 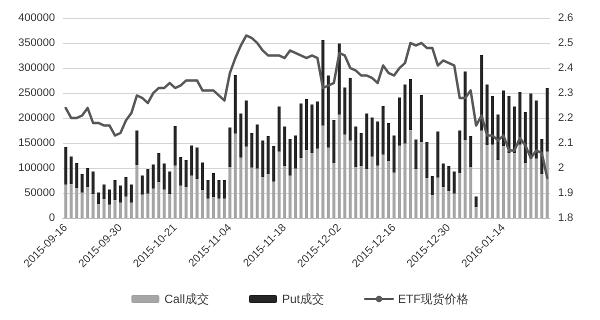 What do you see at coordinates (36, 143) in the screenshot?
I see `y-tick-label: 150000` at bounding box center [36, 143].